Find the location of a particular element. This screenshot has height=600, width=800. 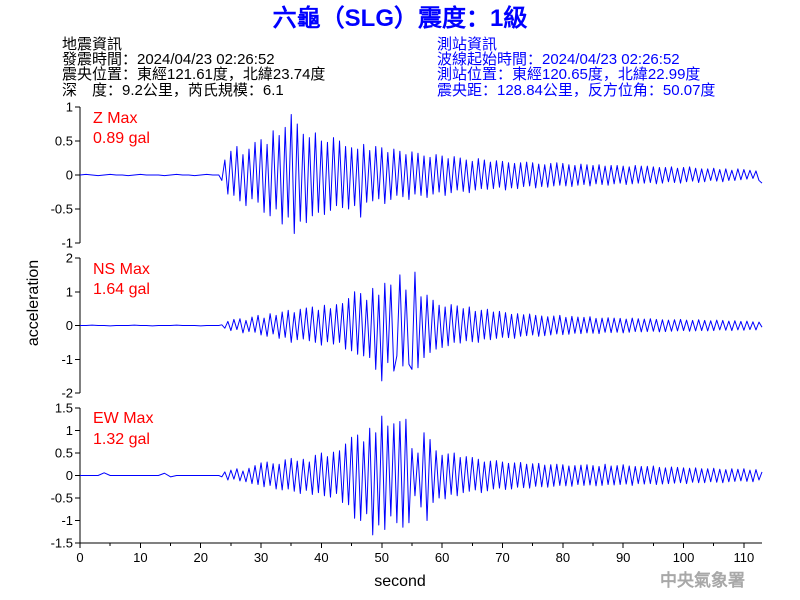

x-tick-label: 100 is located at coordinates (684, 557).